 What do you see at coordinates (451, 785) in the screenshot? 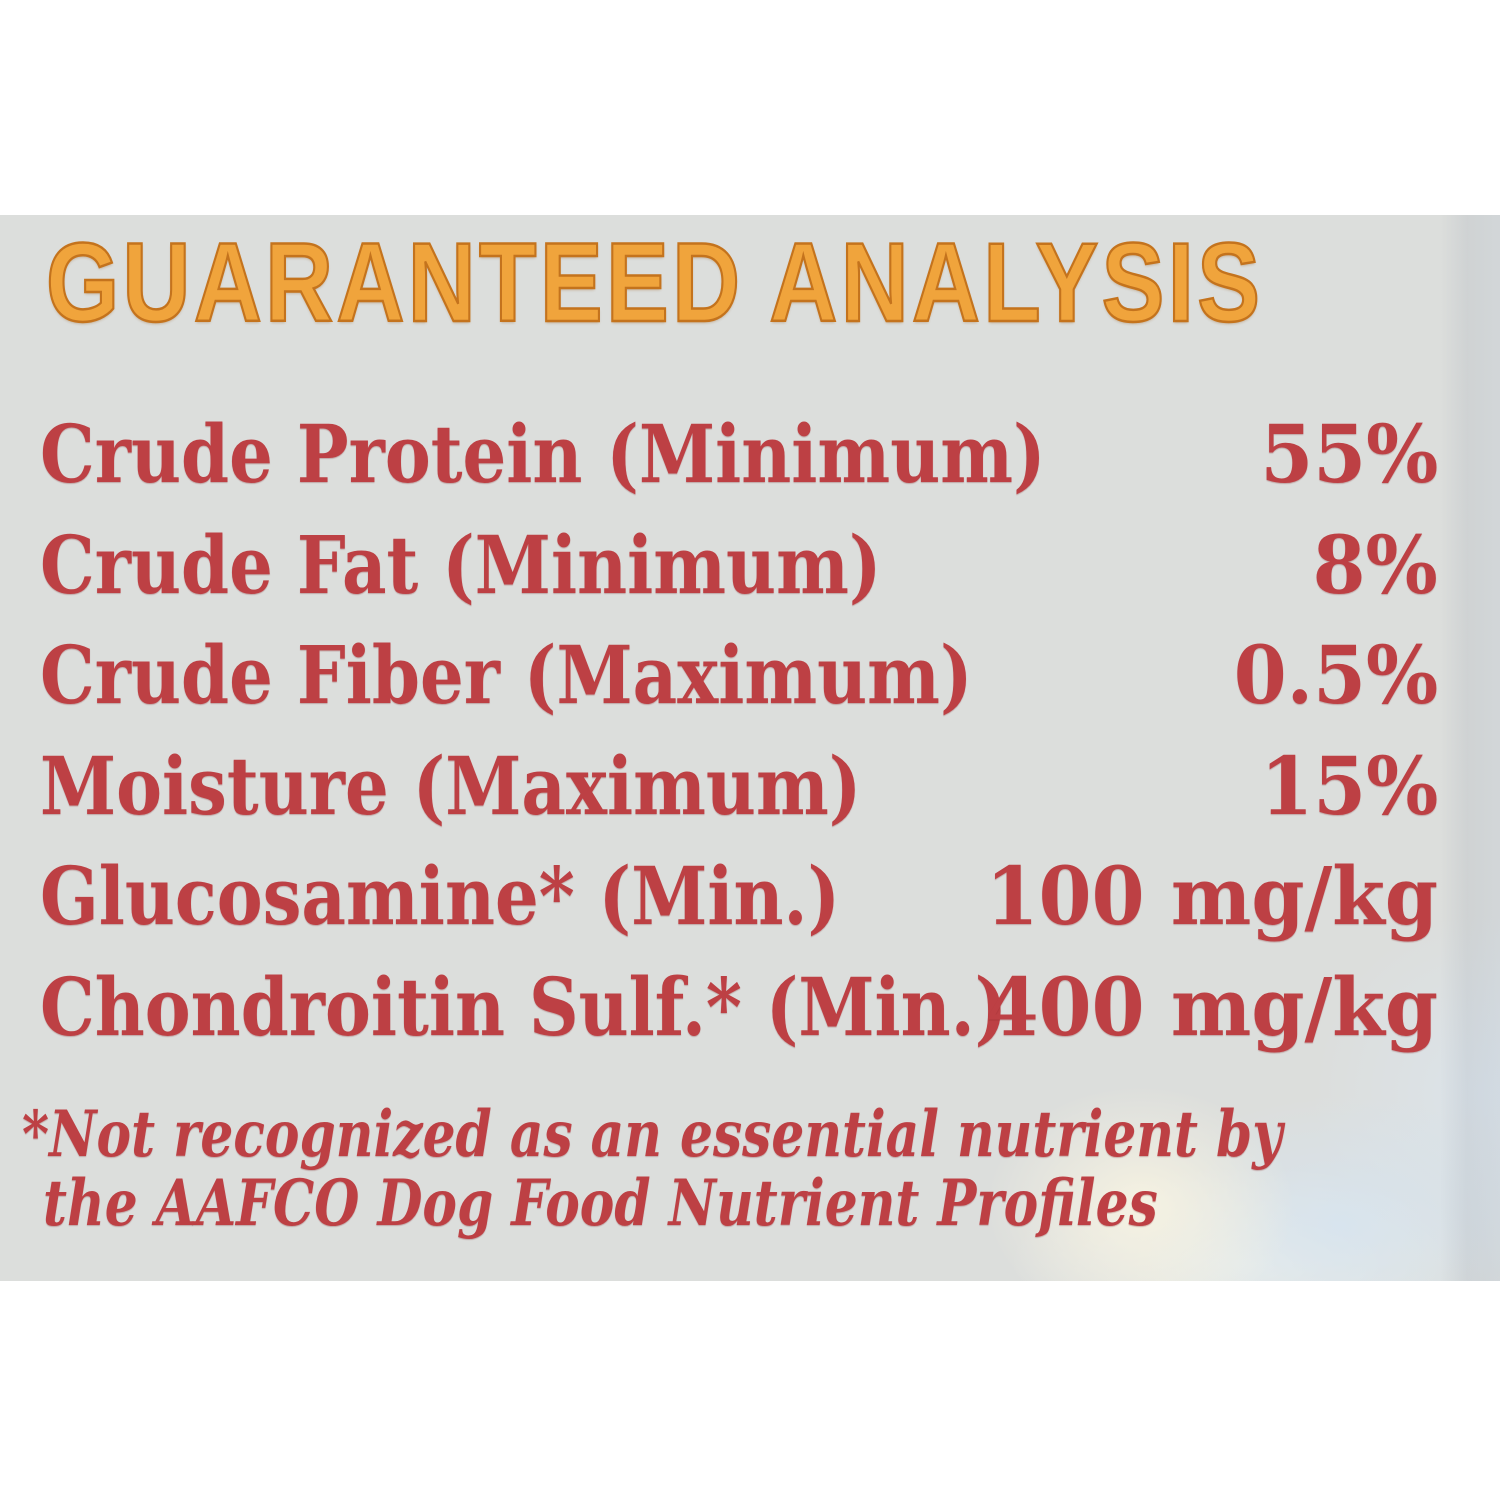
I see `nutrient-name: Moisture (Maximum)` at bounding box center [451, 785].